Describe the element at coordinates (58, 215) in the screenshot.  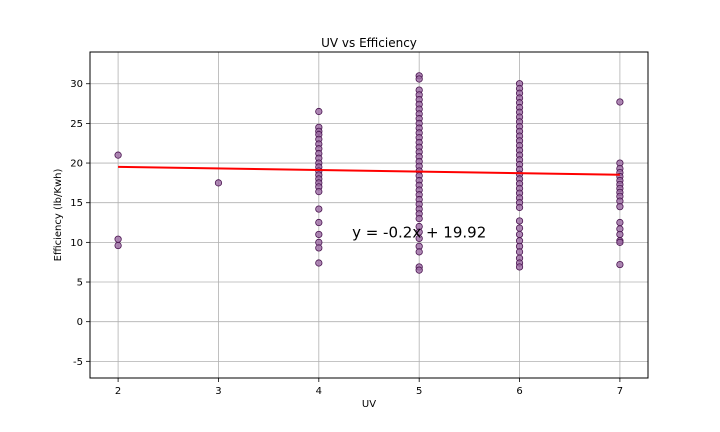
I see `y-axis-title: Efficiency (lb/Kwh)` at that location.